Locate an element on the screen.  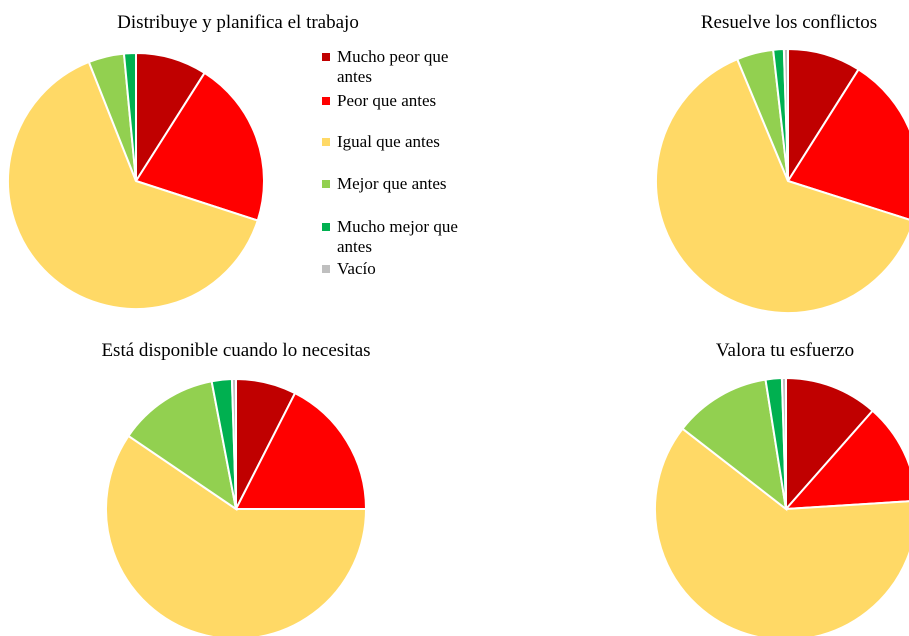
pie-slice-1-peor-que-antes is located at coordinates (199, 146).